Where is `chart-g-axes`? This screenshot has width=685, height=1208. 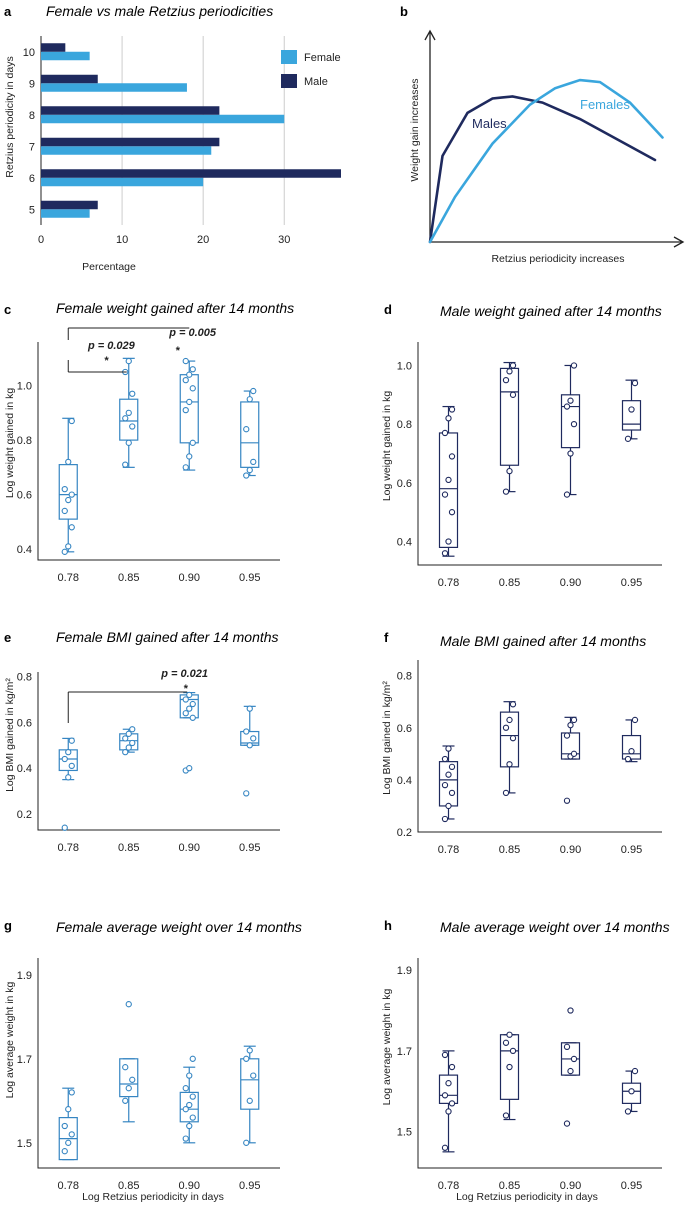
chart-g-axes is located at coordinates (158, 1063).